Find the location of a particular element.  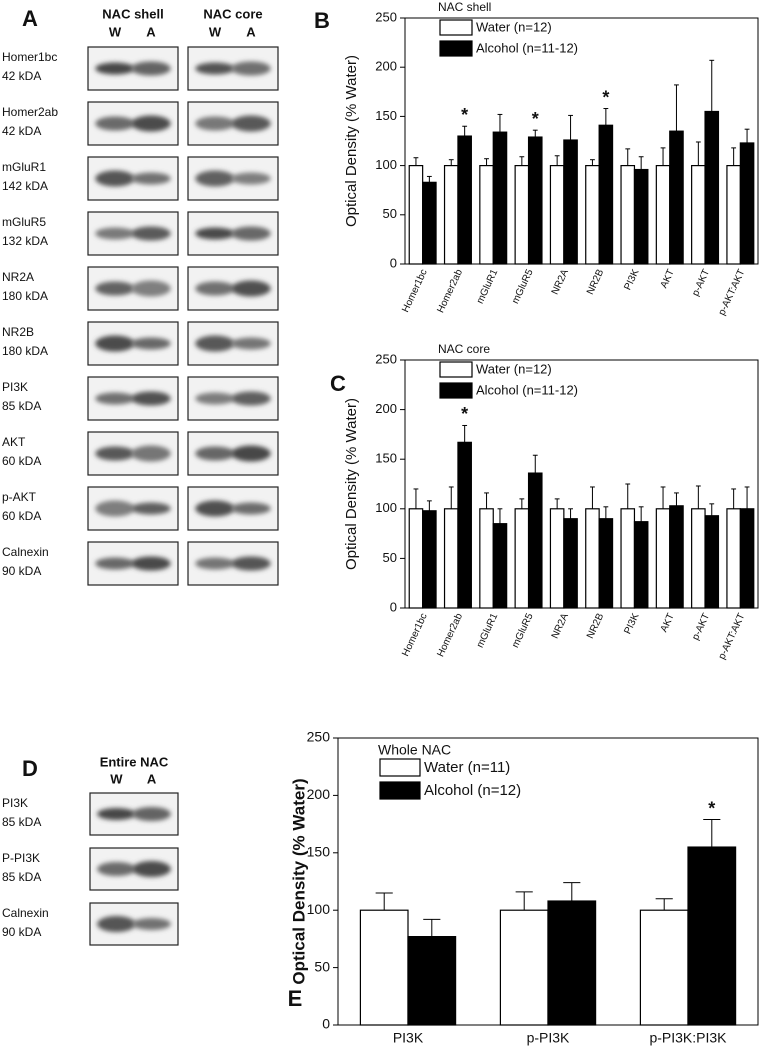

region-header: Entire NAC is located at coordinates (134, 761).